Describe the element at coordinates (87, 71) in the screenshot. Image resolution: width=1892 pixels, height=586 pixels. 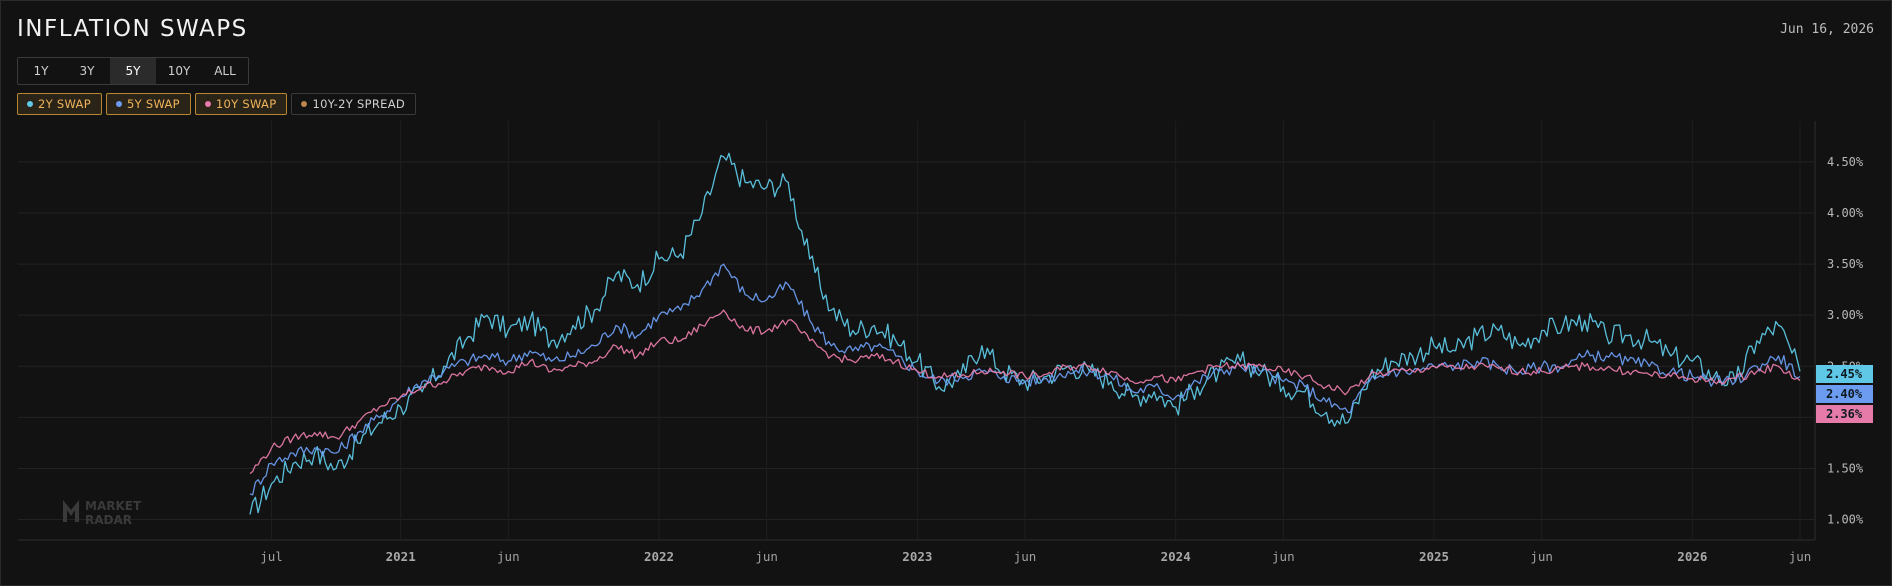
I see `range-button-3y: 3Y` at that location.